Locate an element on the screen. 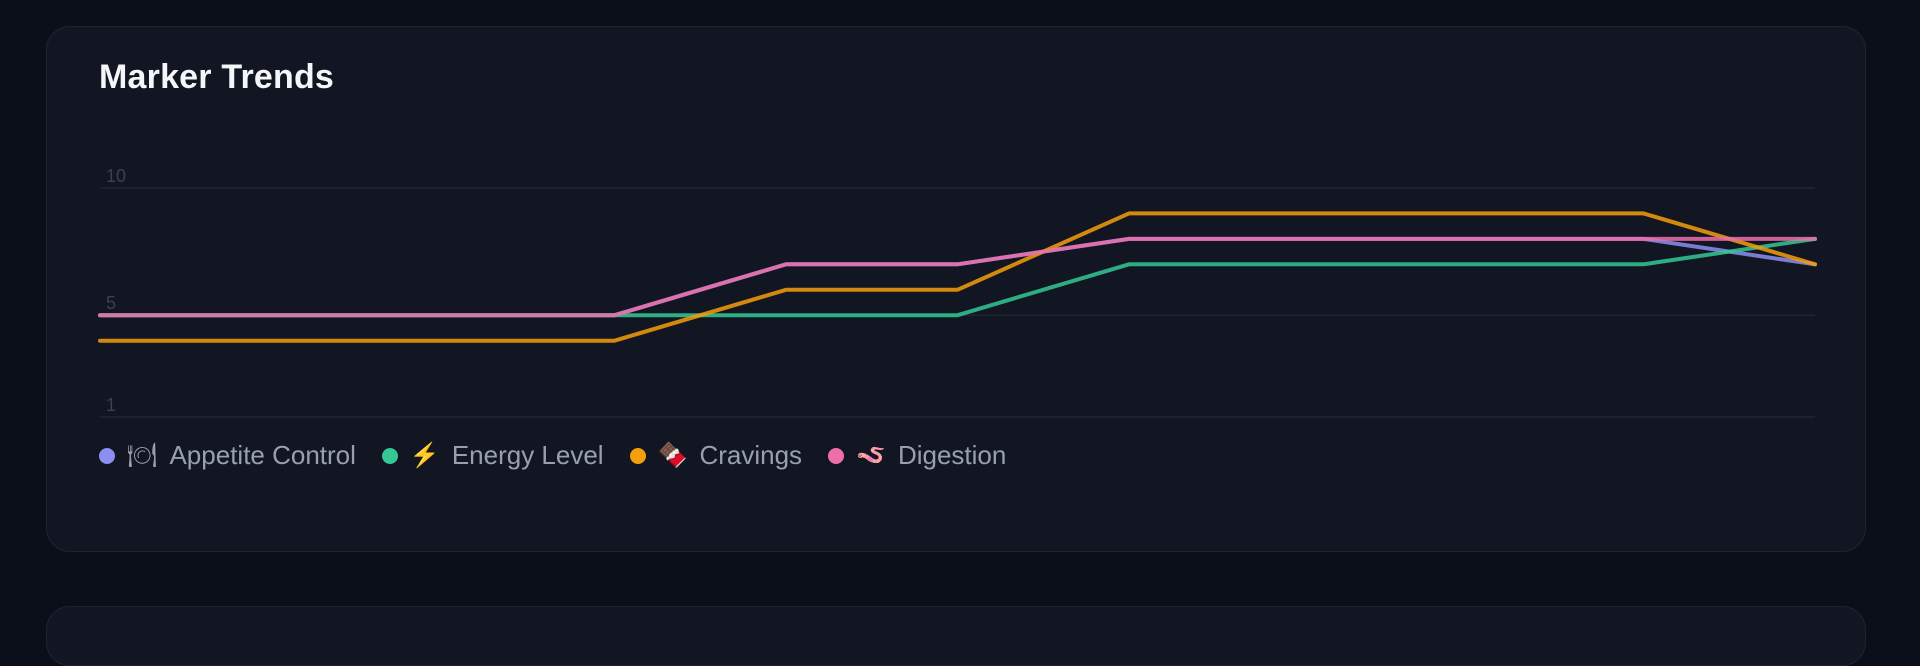  legend-label: Appetite Control is located at coordinates (262, 455).